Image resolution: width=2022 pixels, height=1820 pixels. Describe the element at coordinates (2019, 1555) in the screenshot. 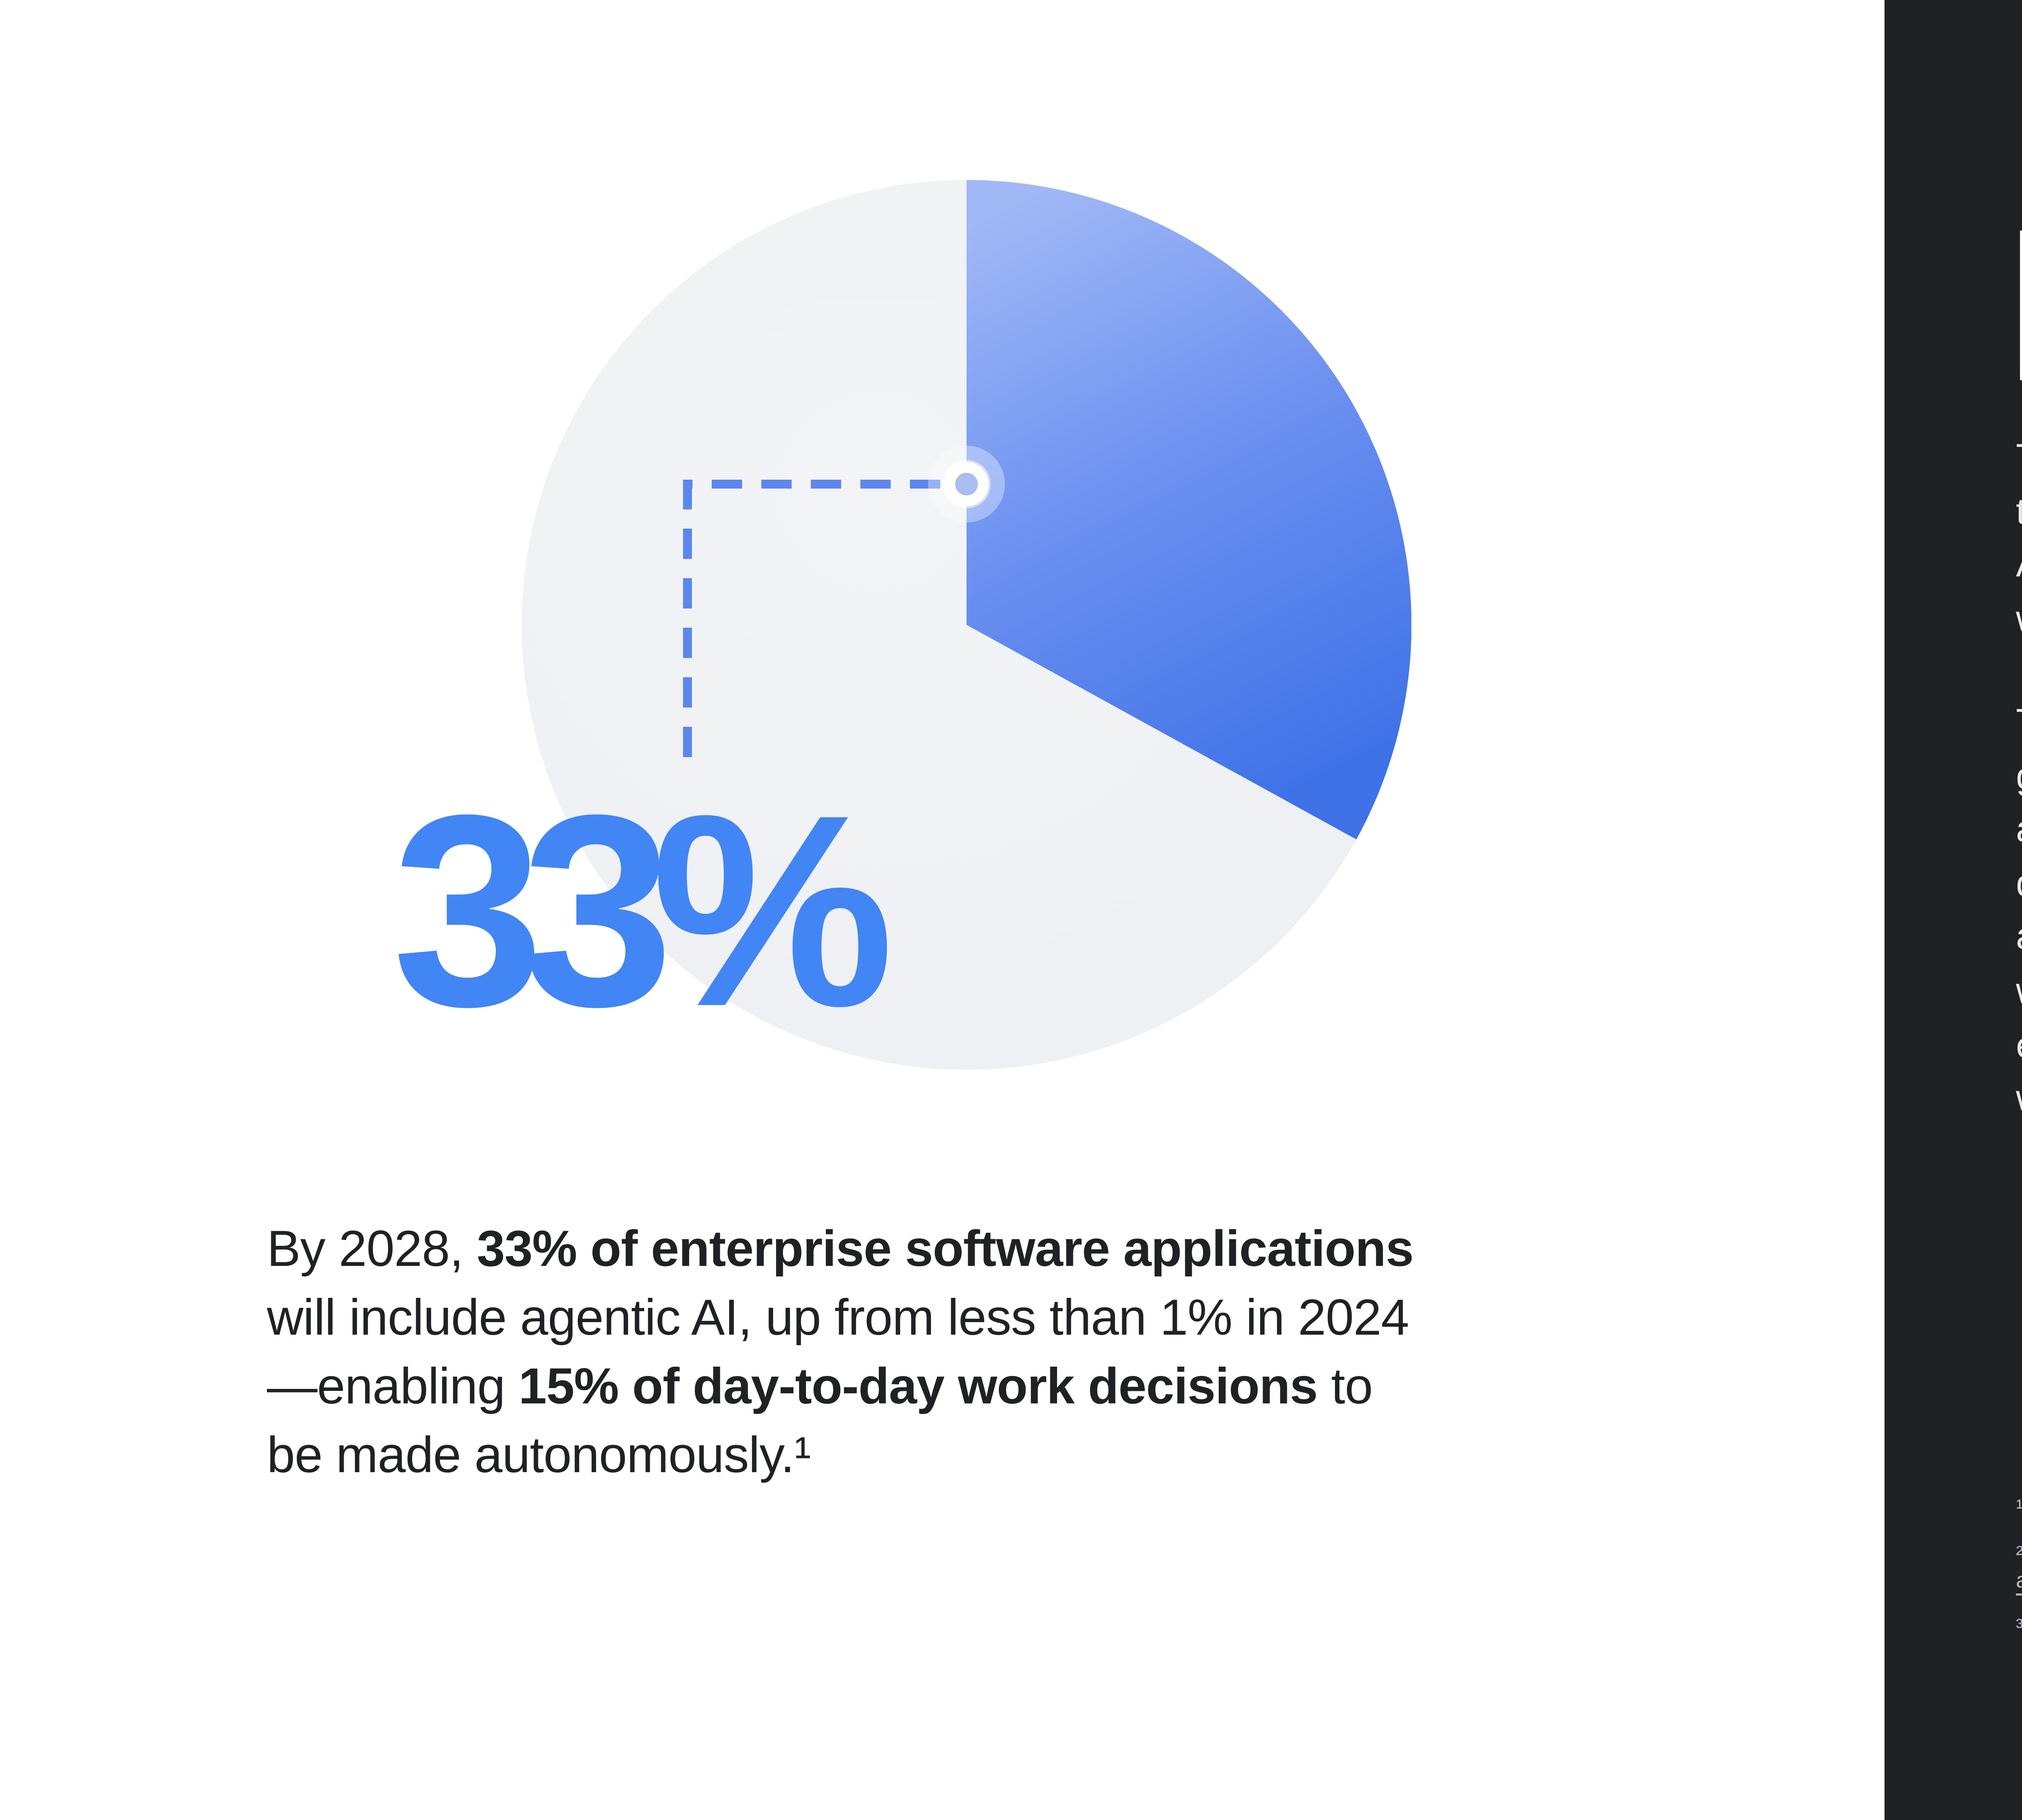

I see `footnote-source: ² PRNewswire (2024).` at that location.